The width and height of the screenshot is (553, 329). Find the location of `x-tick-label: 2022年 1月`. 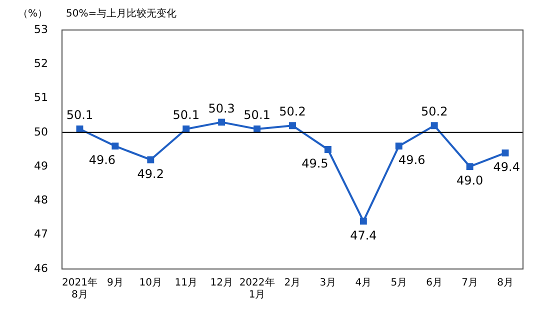

x-tick-label: 2022年 1月 is located at coordinates (257, 288).